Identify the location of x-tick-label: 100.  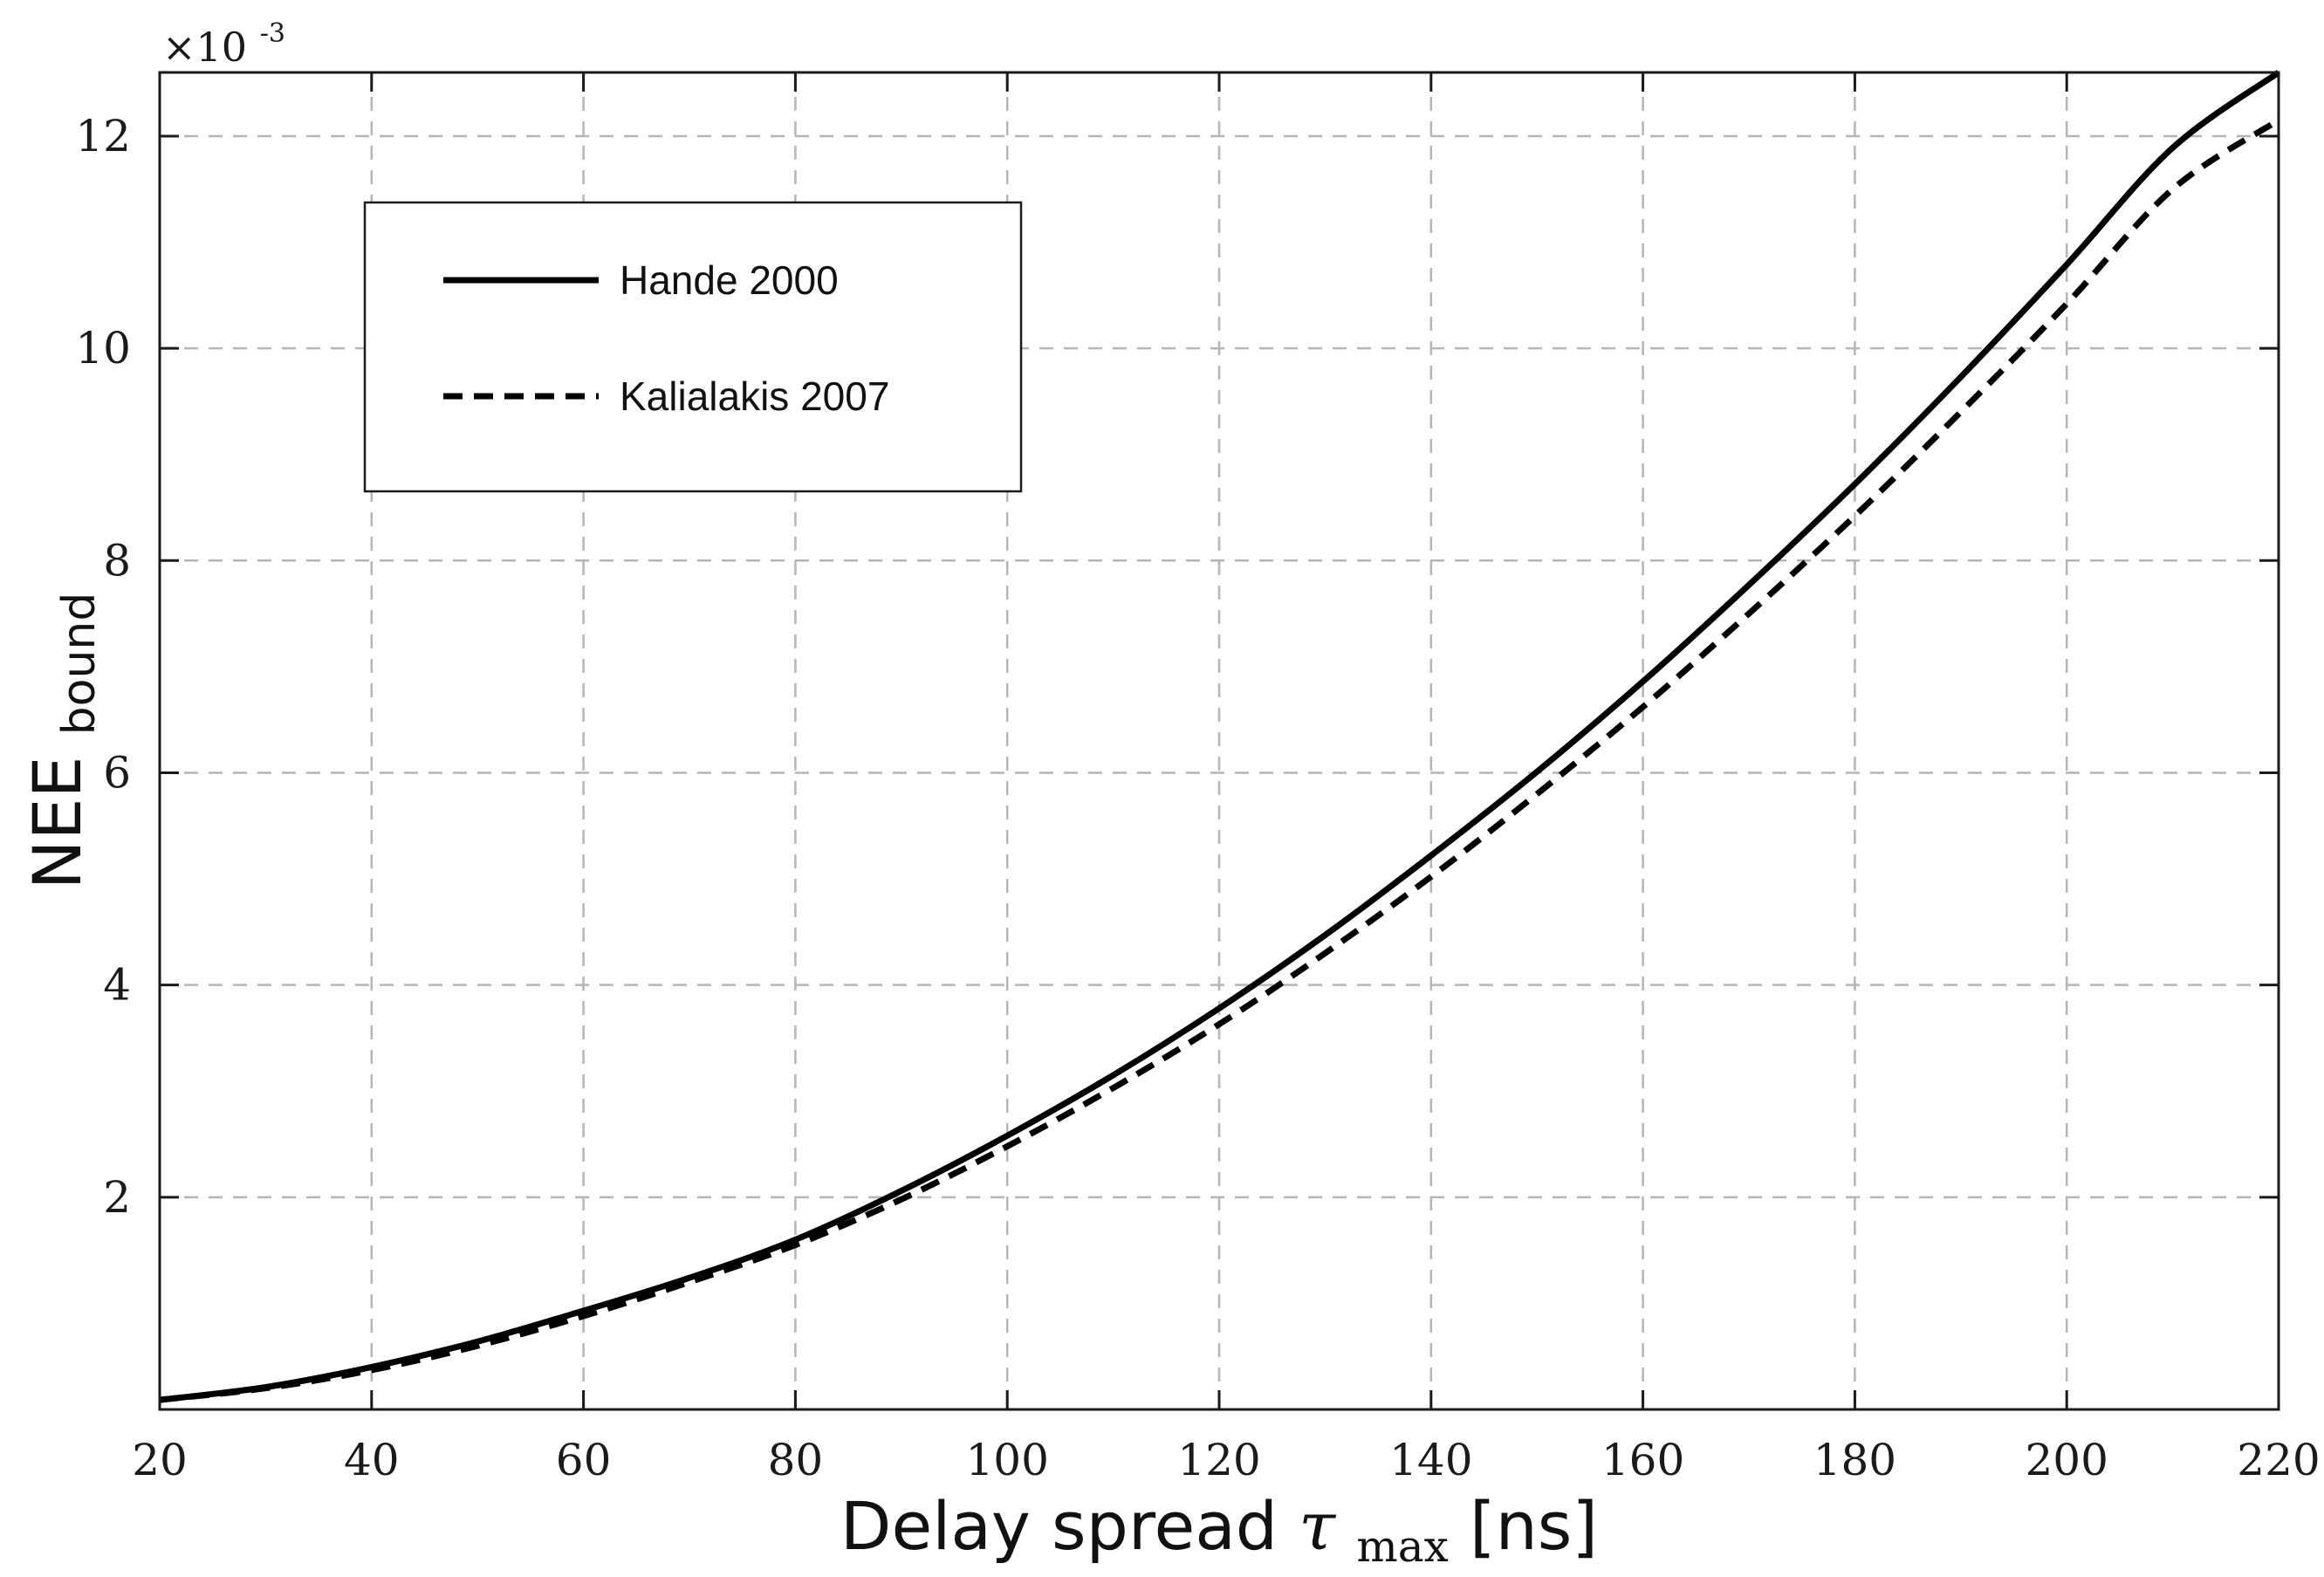
(1006, 1460).